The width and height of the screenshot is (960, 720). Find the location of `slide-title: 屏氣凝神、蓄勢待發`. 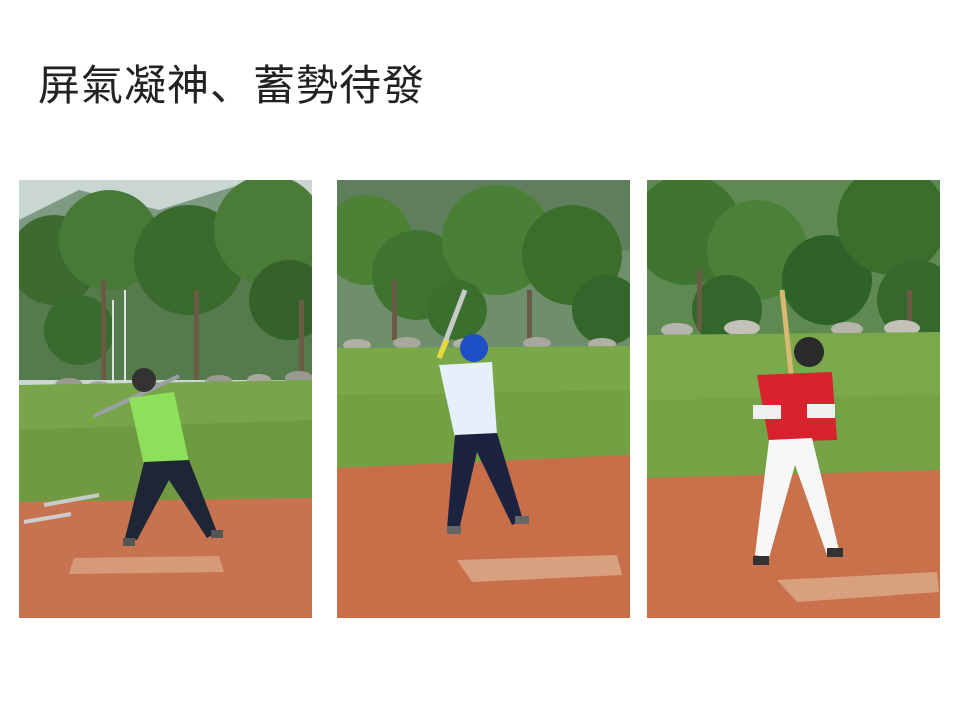

slide-title: 屏氣凝神、蓄勢待發 is located at coordinates (232, 85).